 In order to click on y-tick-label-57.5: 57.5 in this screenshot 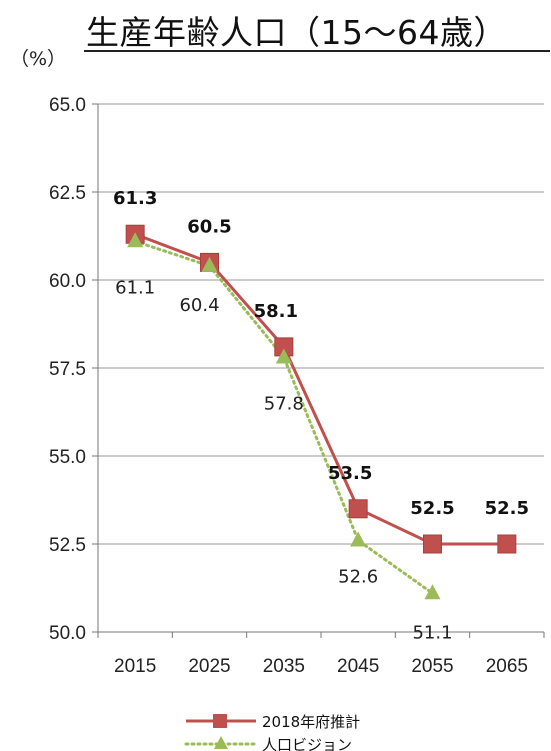, I will do `click(67, 369)`.